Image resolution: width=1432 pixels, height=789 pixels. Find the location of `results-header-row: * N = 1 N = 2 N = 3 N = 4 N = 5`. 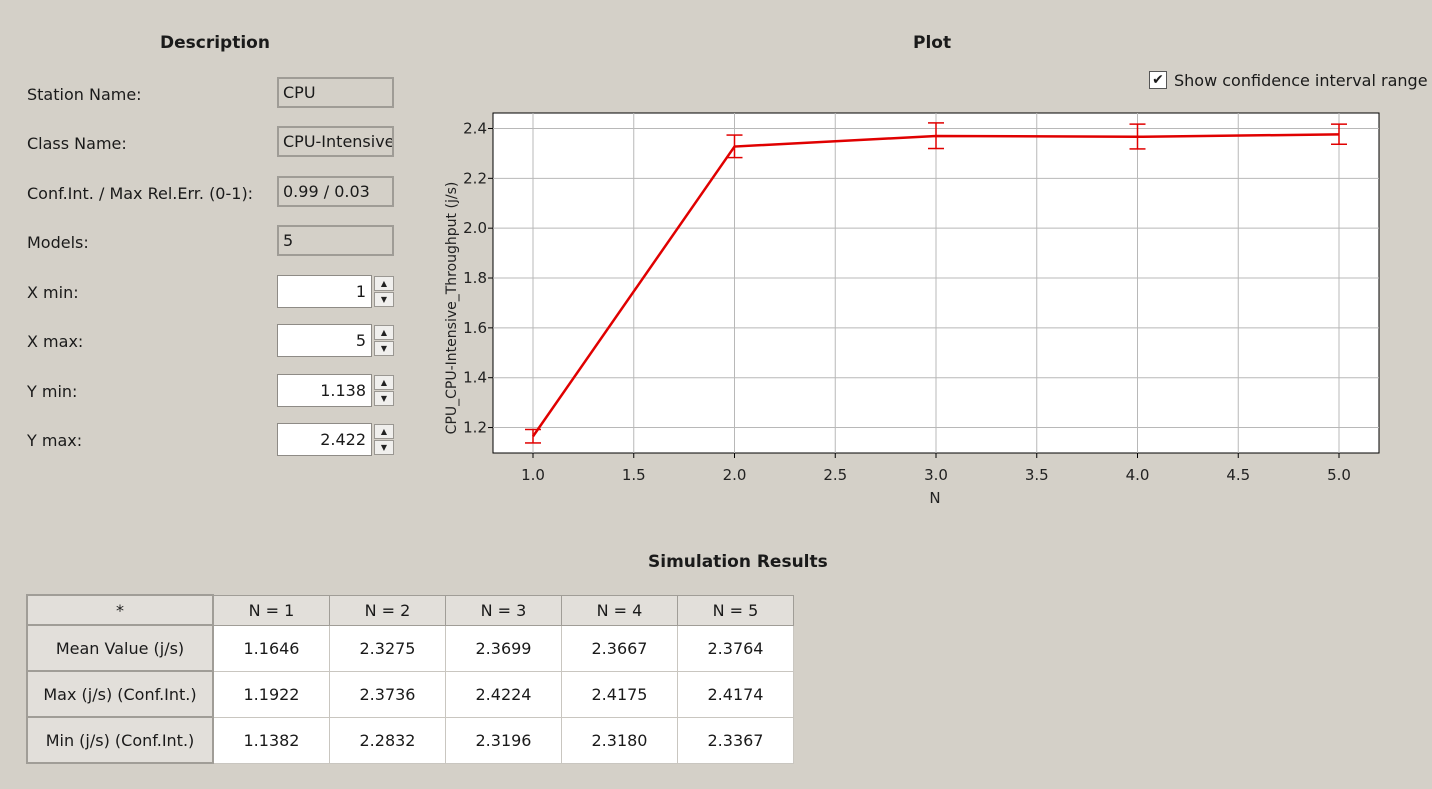

results-header-row: * N = 1 N = 2 N = 3 N = 4 N = 5 is located at coordinates (410, 610).